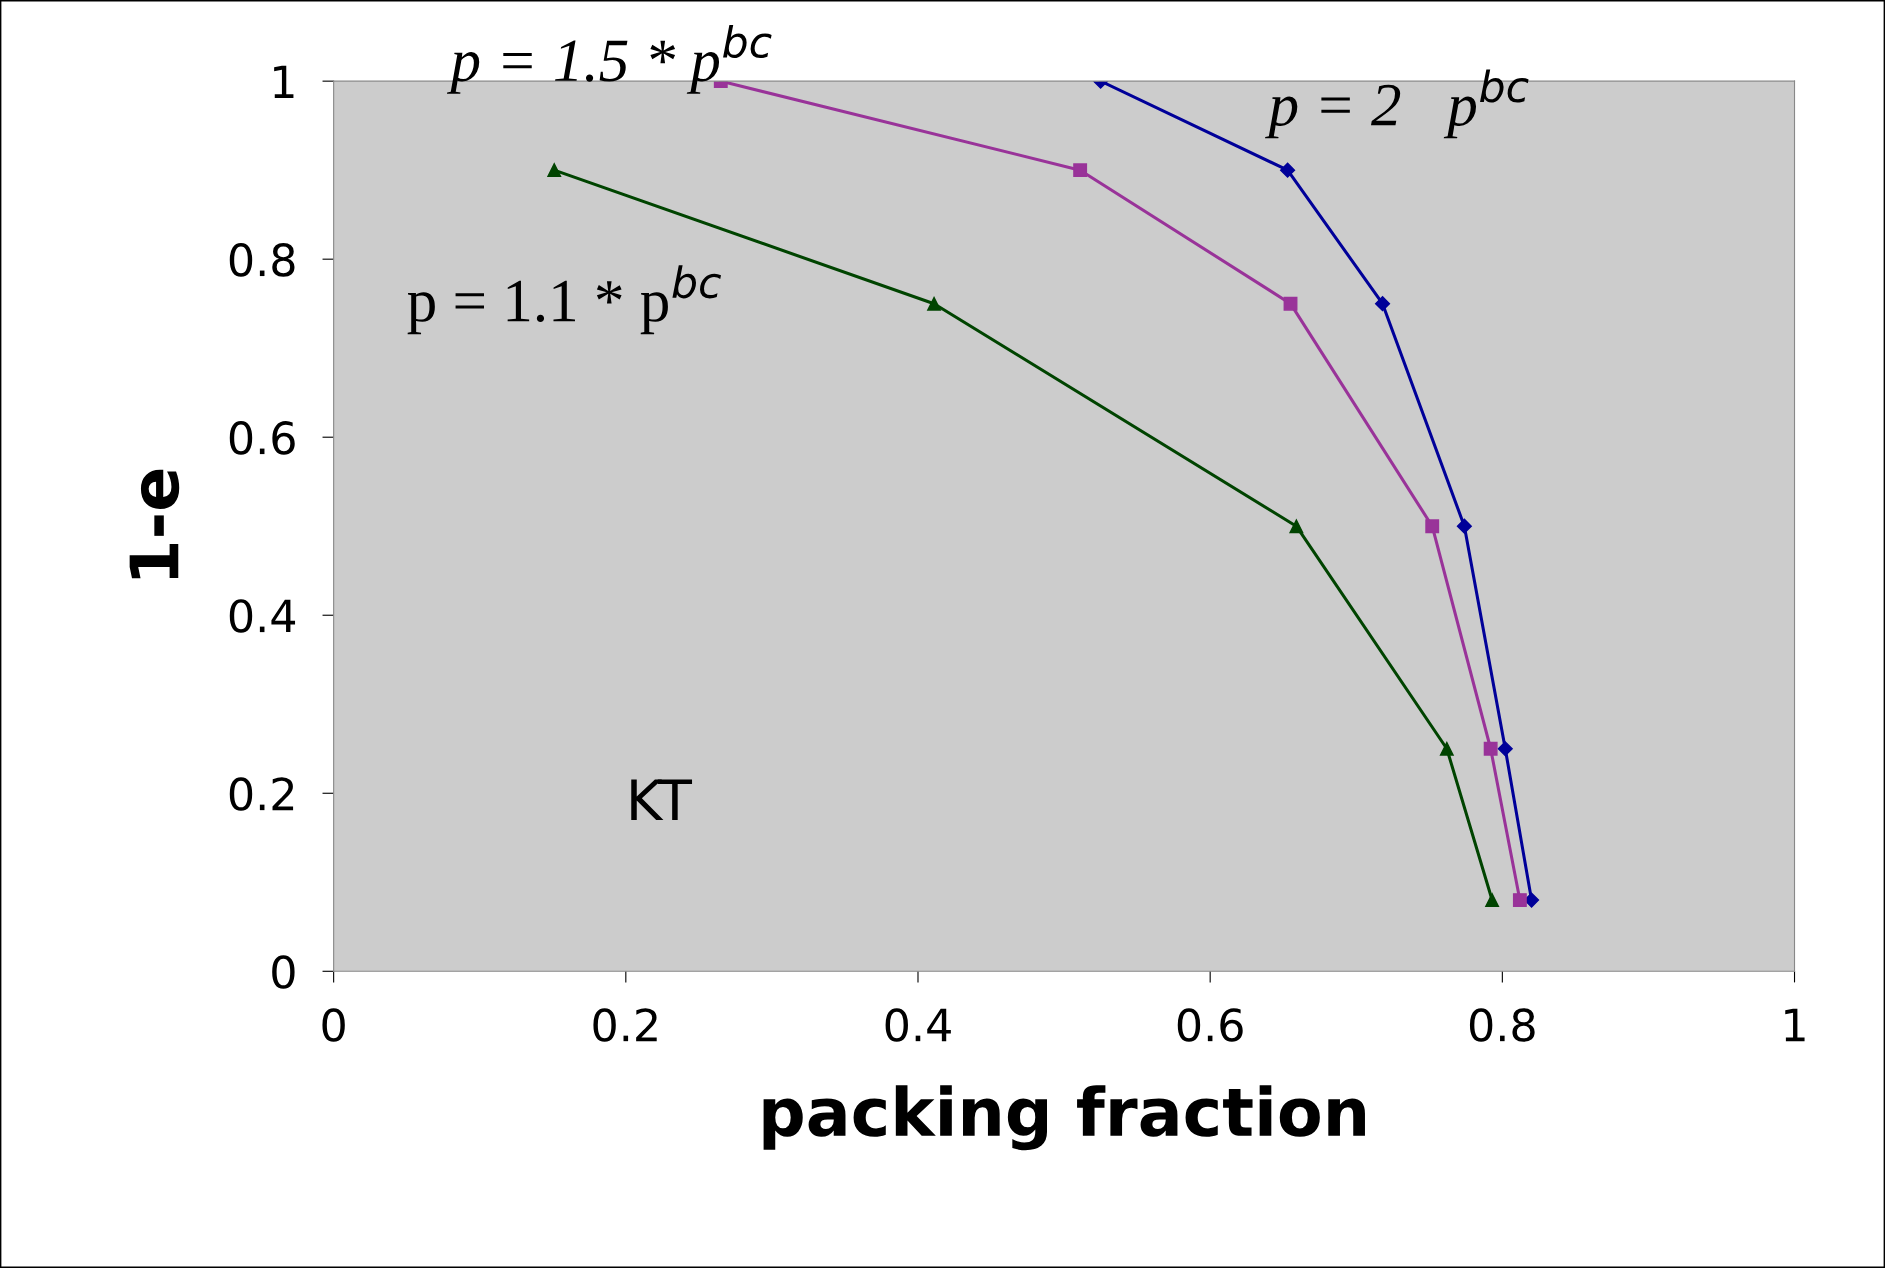 Image resolution: width=1885 pixels, height=1268 pixels. I want to click on y-tick-label: 0.4, so click(262, 616).